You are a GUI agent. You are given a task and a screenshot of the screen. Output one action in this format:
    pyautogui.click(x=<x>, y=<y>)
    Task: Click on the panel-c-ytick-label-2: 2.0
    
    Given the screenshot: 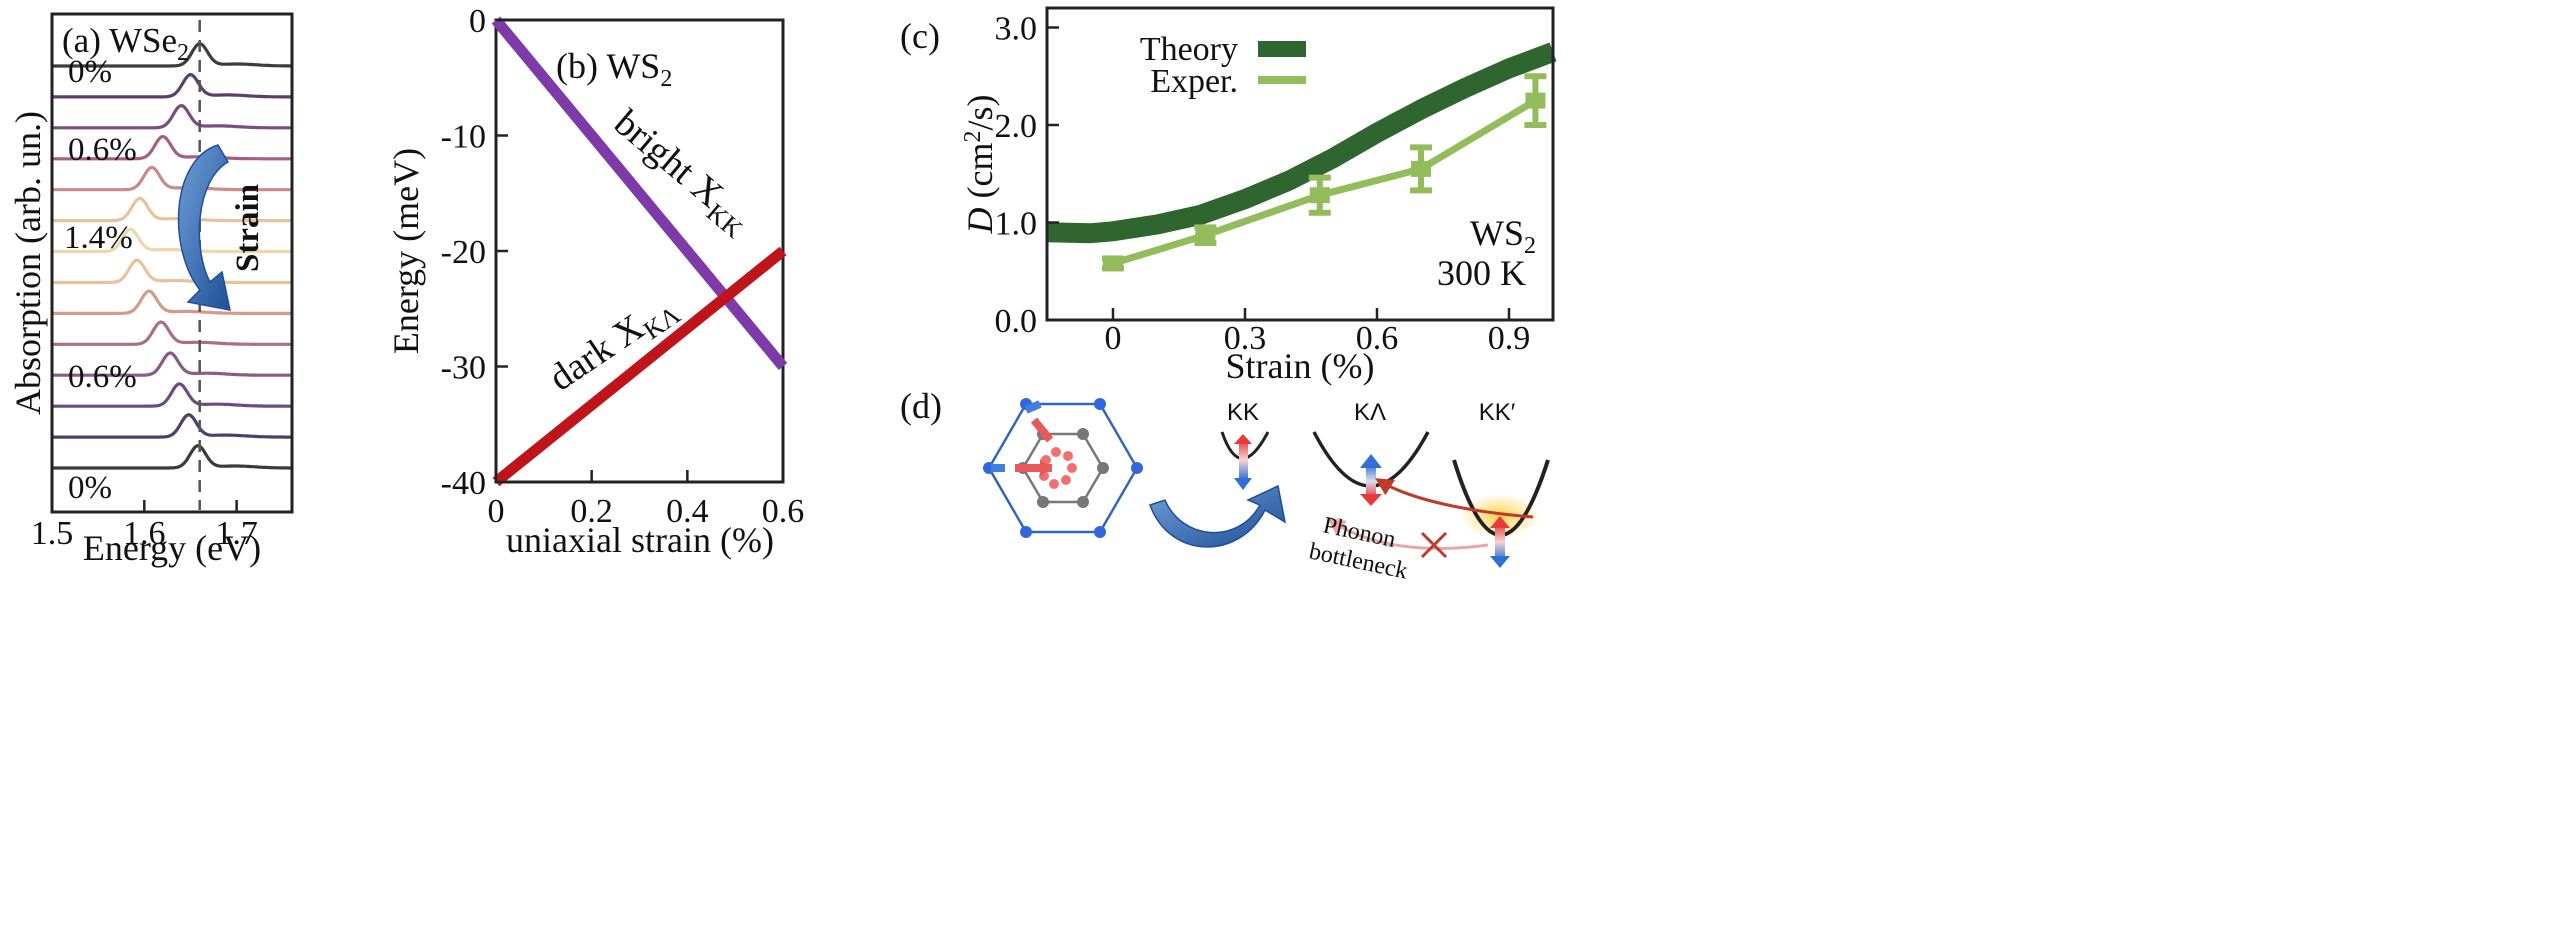 What is the action you would take?
    pyautogui.click(x=1016, y=126)
    